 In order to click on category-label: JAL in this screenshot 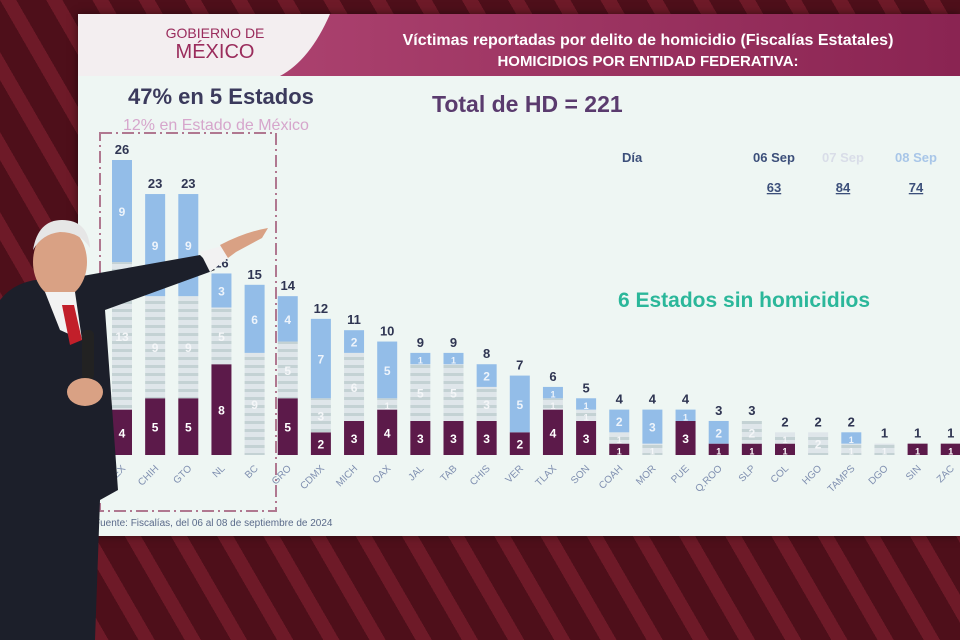, I will do `click(417, 473)`.